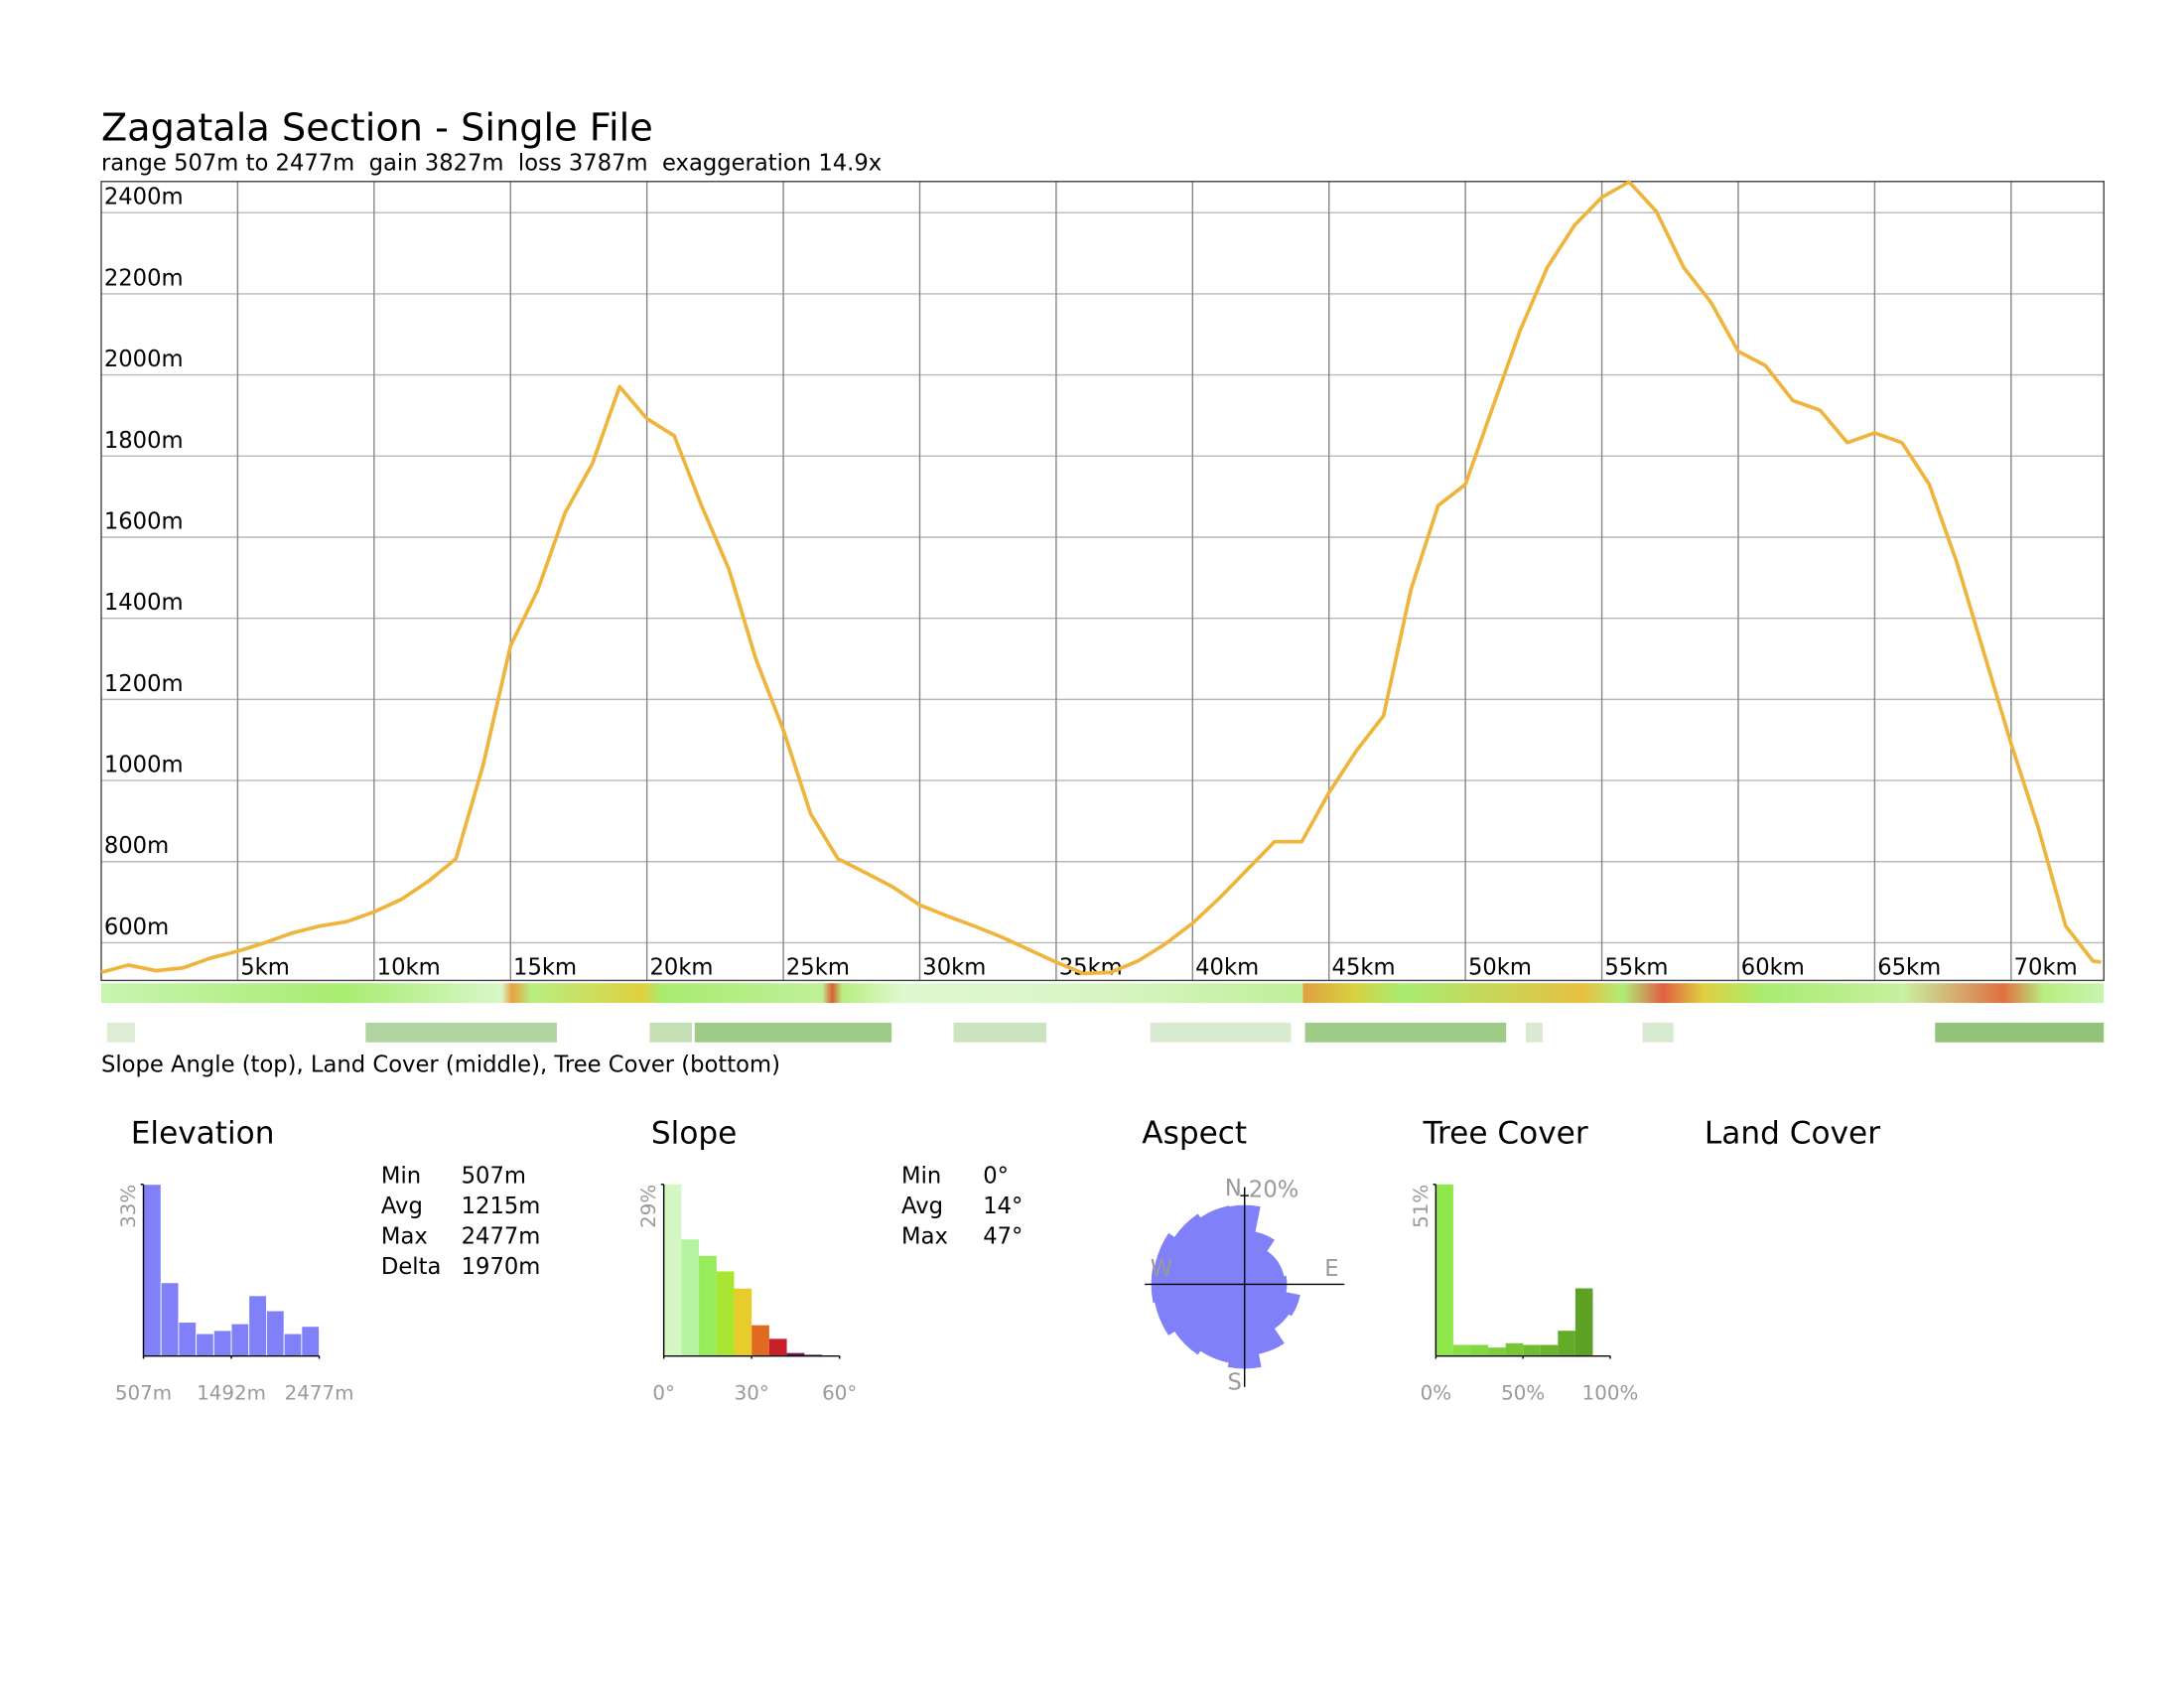 Image resolution: width=2184 pixels, height=1688 pixels. I want to click on stat-value: 47°, so click(1003, 1236).